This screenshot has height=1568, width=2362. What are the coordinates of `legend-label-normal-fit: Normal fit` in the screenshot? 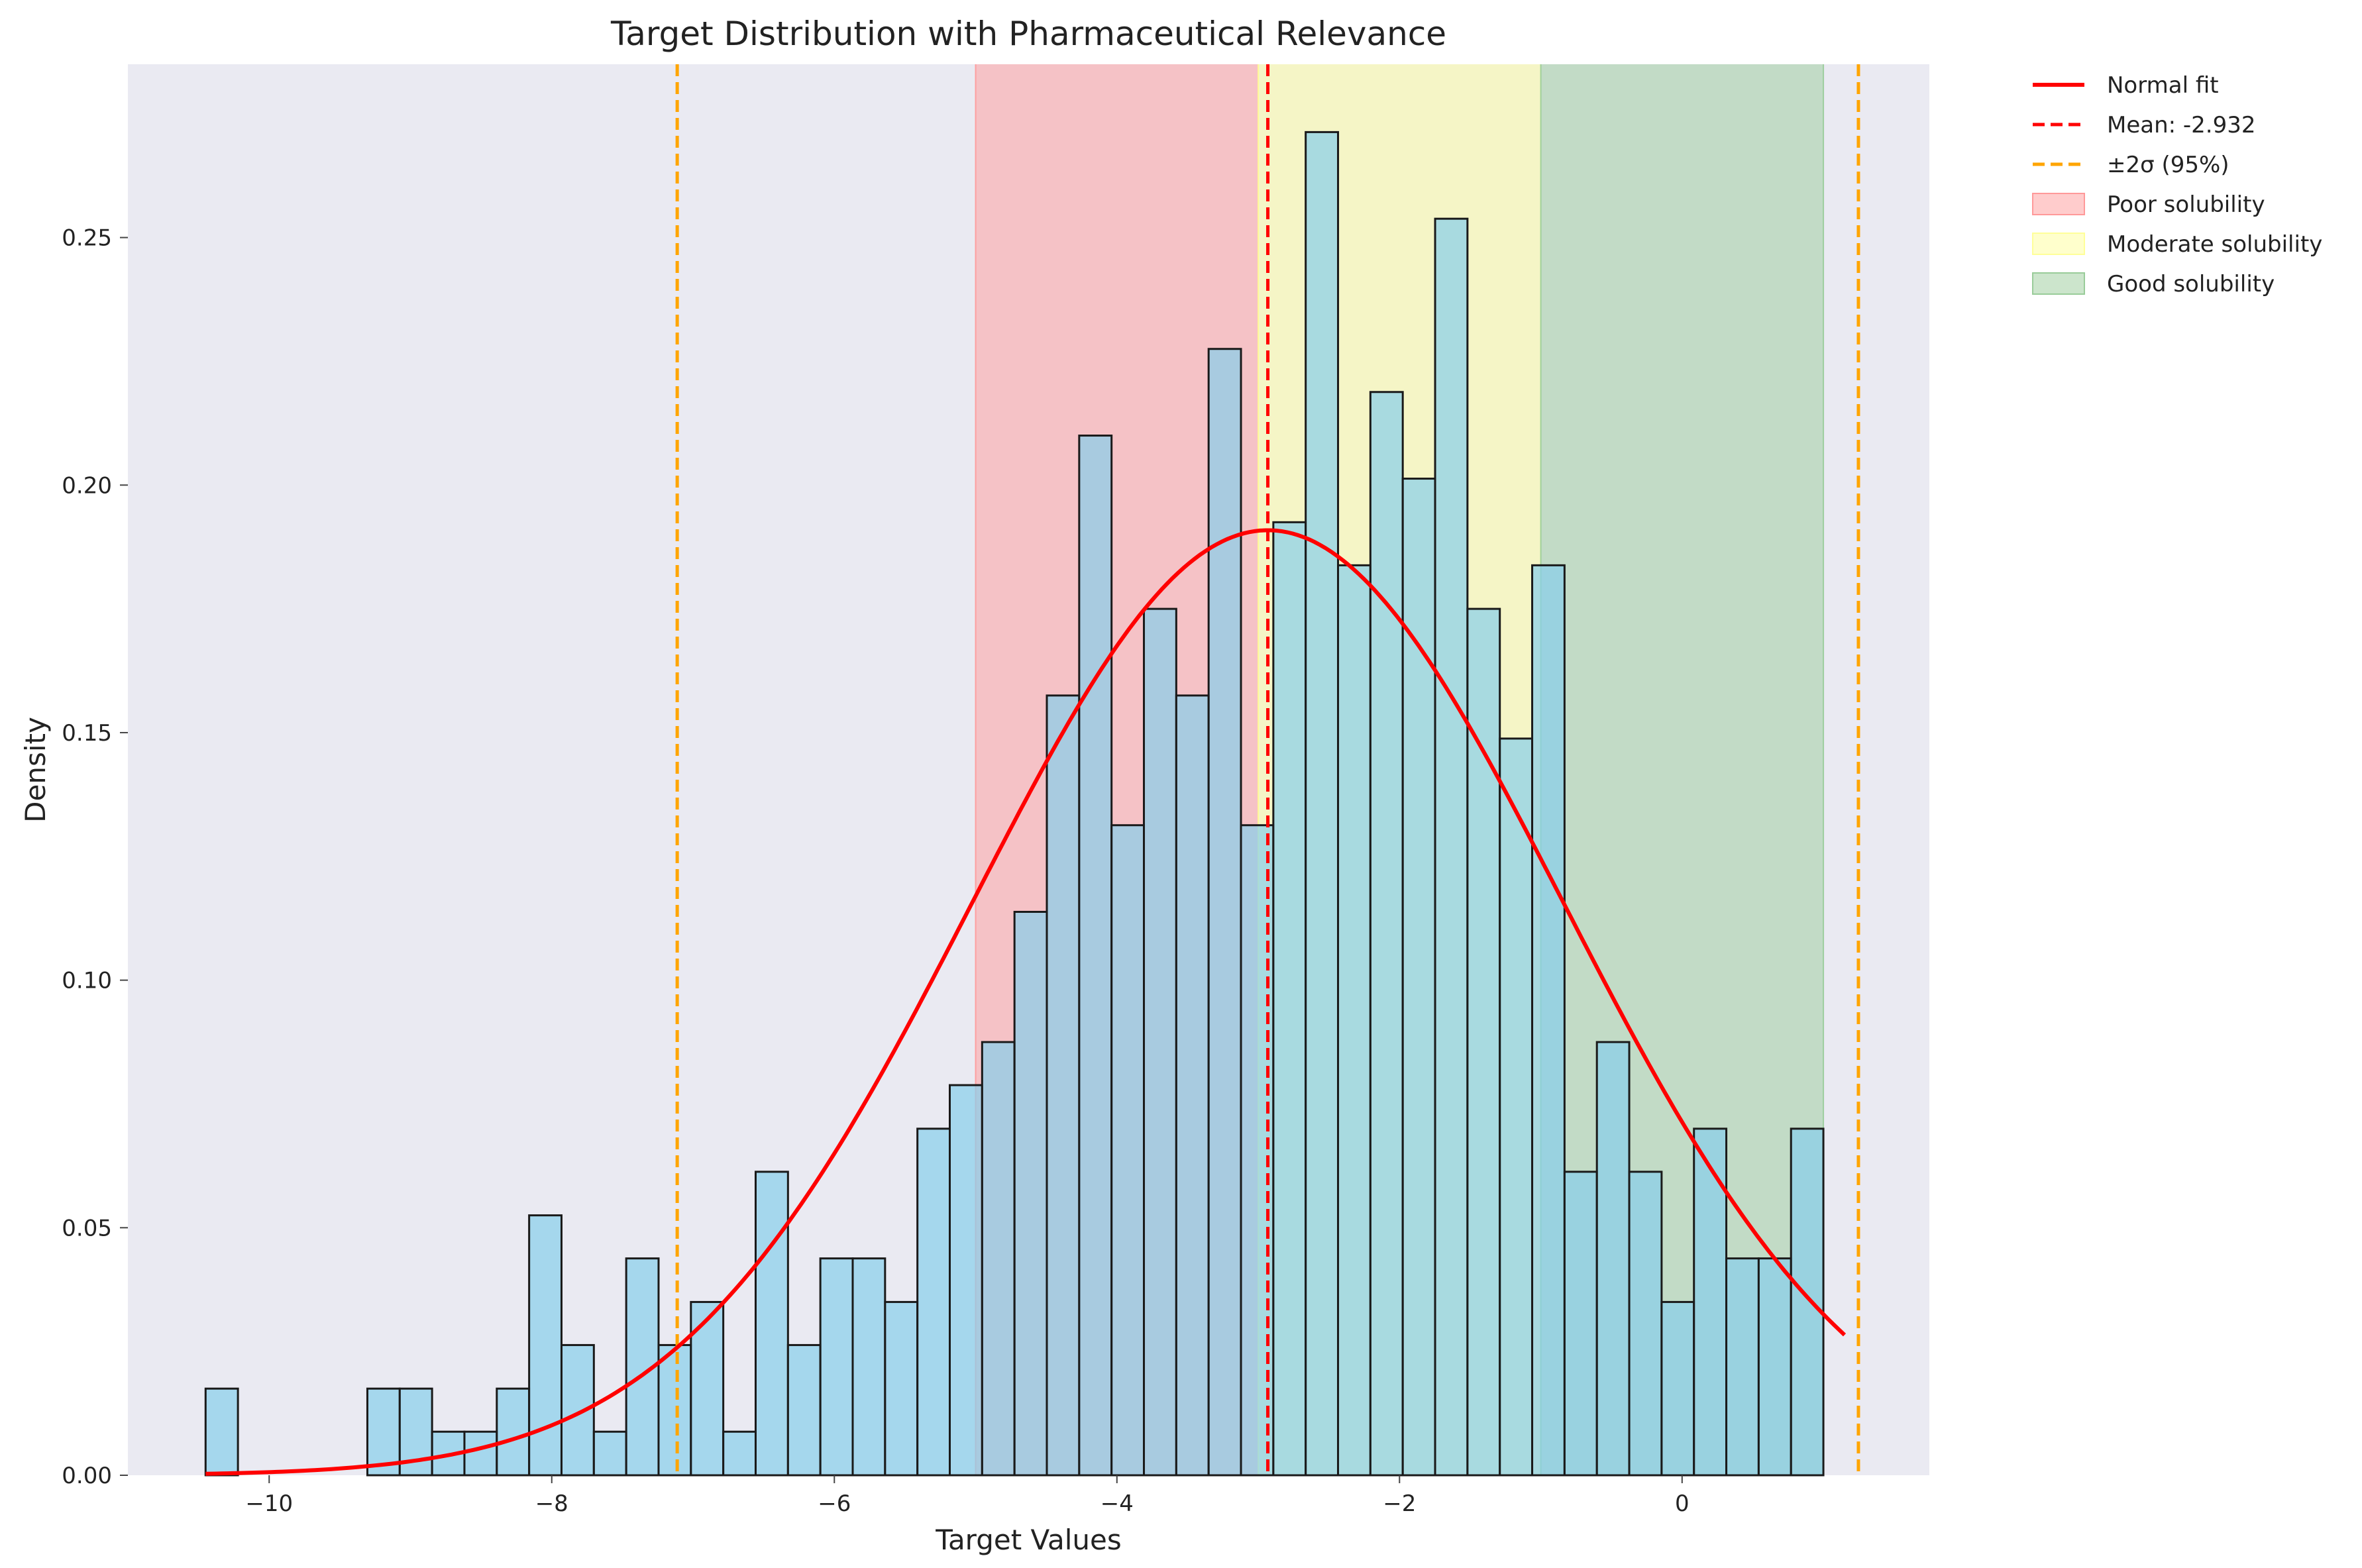 It's located at (2163, 85).